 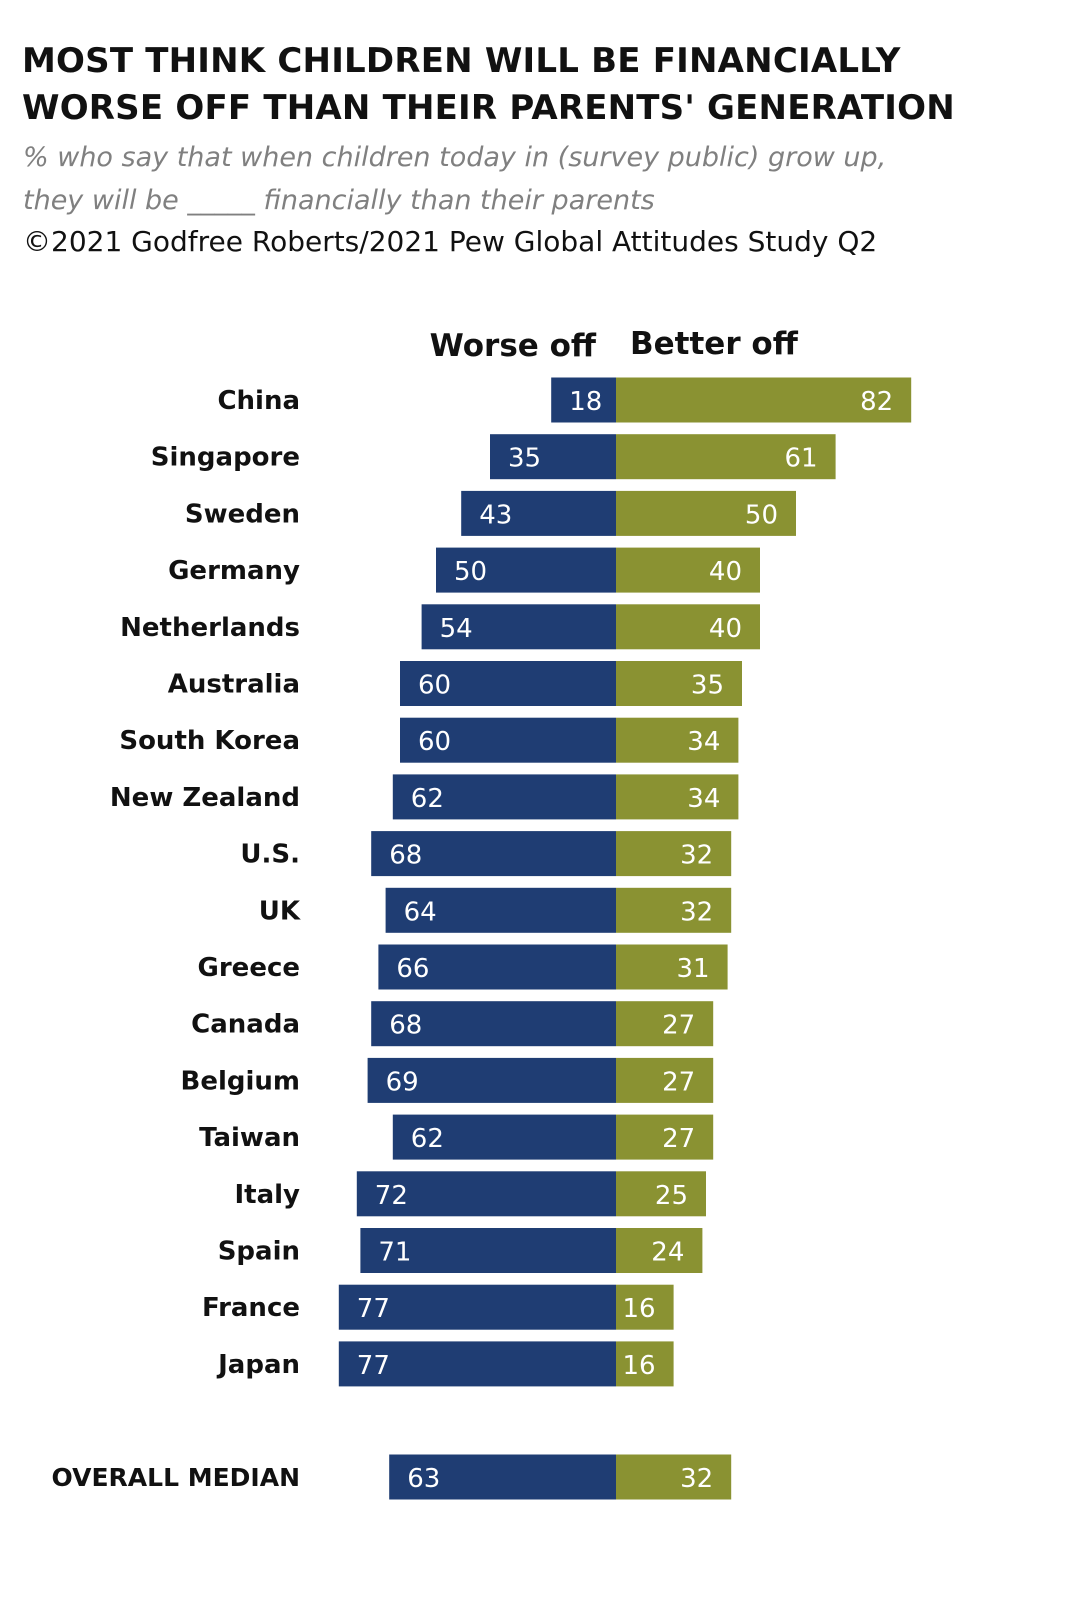 What do you see at coordinates (267, 1195) in the screenshot?
I see `category-label-italy: Italy` at bounding box center [267, 1195].